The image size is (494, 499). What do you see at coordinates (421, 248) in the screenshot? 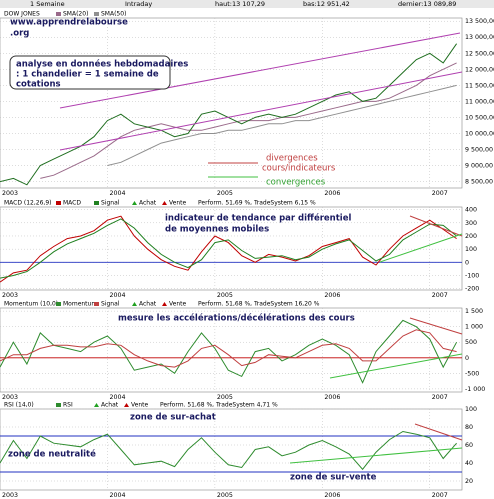
I see `macd-convergence` at bounding box center [421, 248].